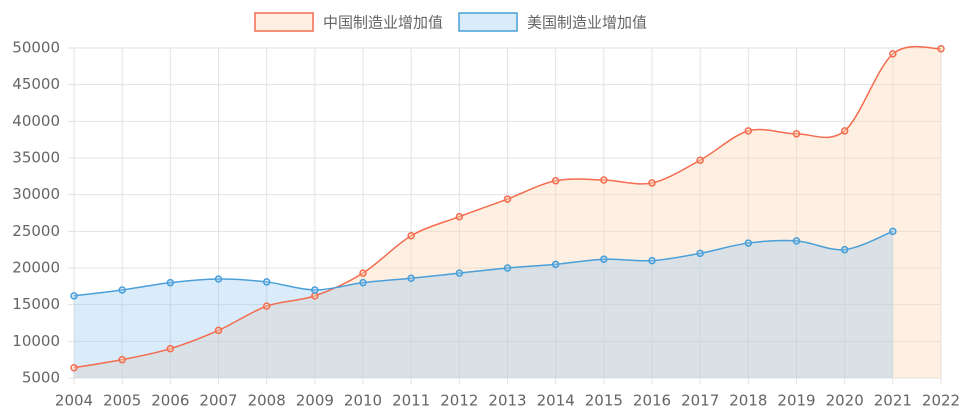 The image size is (966, 420). Describe the element at coordinates (170, 401) in the screenshot. I see `x-tick-label: 2006` at that location.